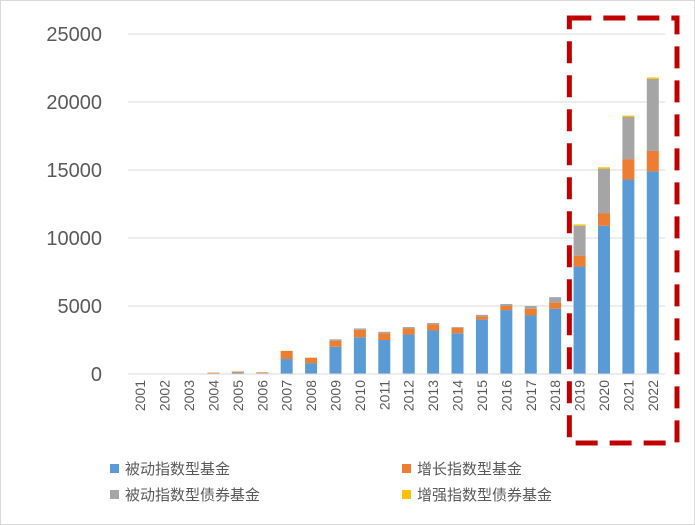 Image resolution: width=695 pixels, height=525 pixels. I want to click on legend-label: 增长指数型基金, so click(470, 469).